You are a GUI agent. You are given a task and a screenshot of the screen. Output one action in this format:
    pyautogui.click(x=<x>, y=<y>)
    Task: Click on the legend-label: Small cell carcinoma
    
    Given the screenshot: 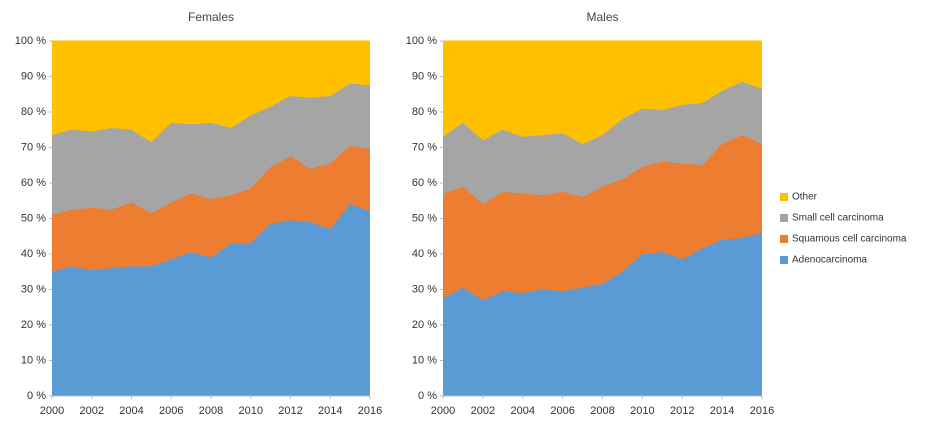 What is the action you would take?
    pyautogui.click(x=838, y=218)
    